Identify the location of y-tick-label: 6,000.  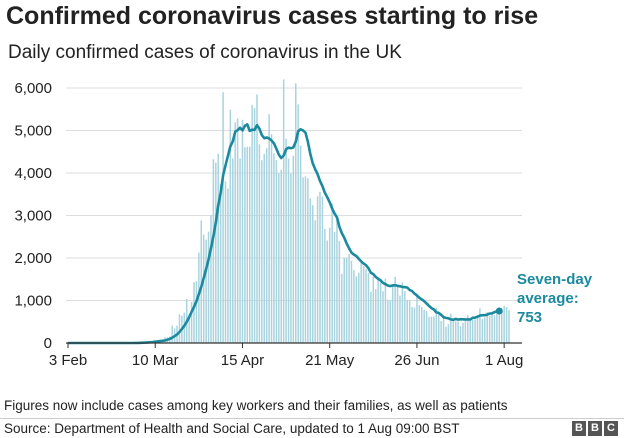
(33, 88).